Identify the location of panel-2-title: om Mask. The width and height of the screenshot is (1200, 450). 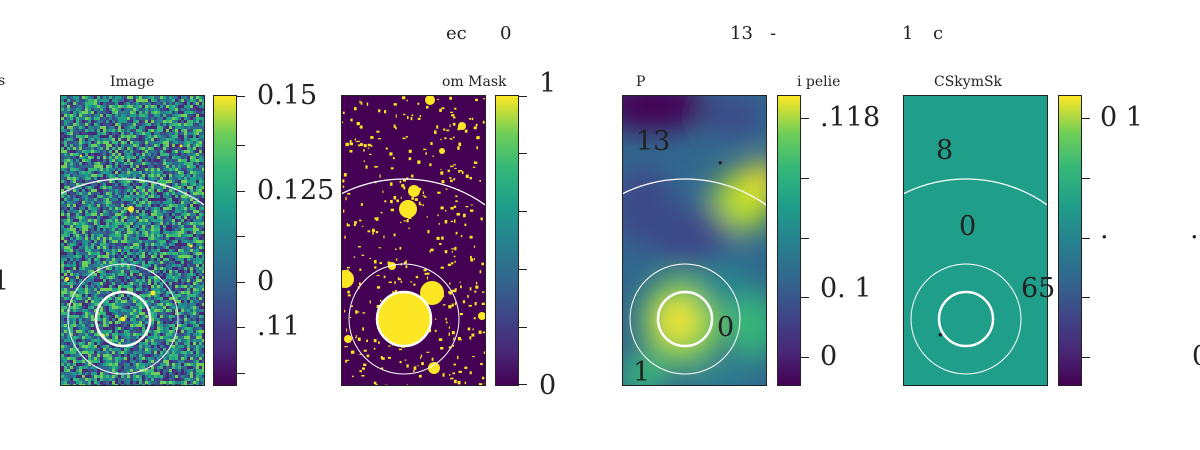
(474, 82).